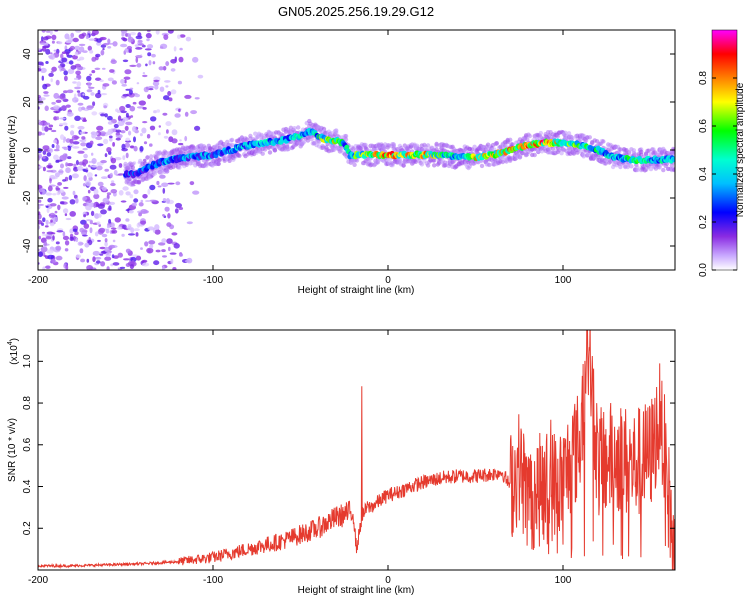 Image resolution: width=750 pixels, height=600 pixels. What do you see at coordinates (356, 590) in the screenshot?
I see `snr-xlabel: Height of straight line (km)` at bounding box center [356, 590].